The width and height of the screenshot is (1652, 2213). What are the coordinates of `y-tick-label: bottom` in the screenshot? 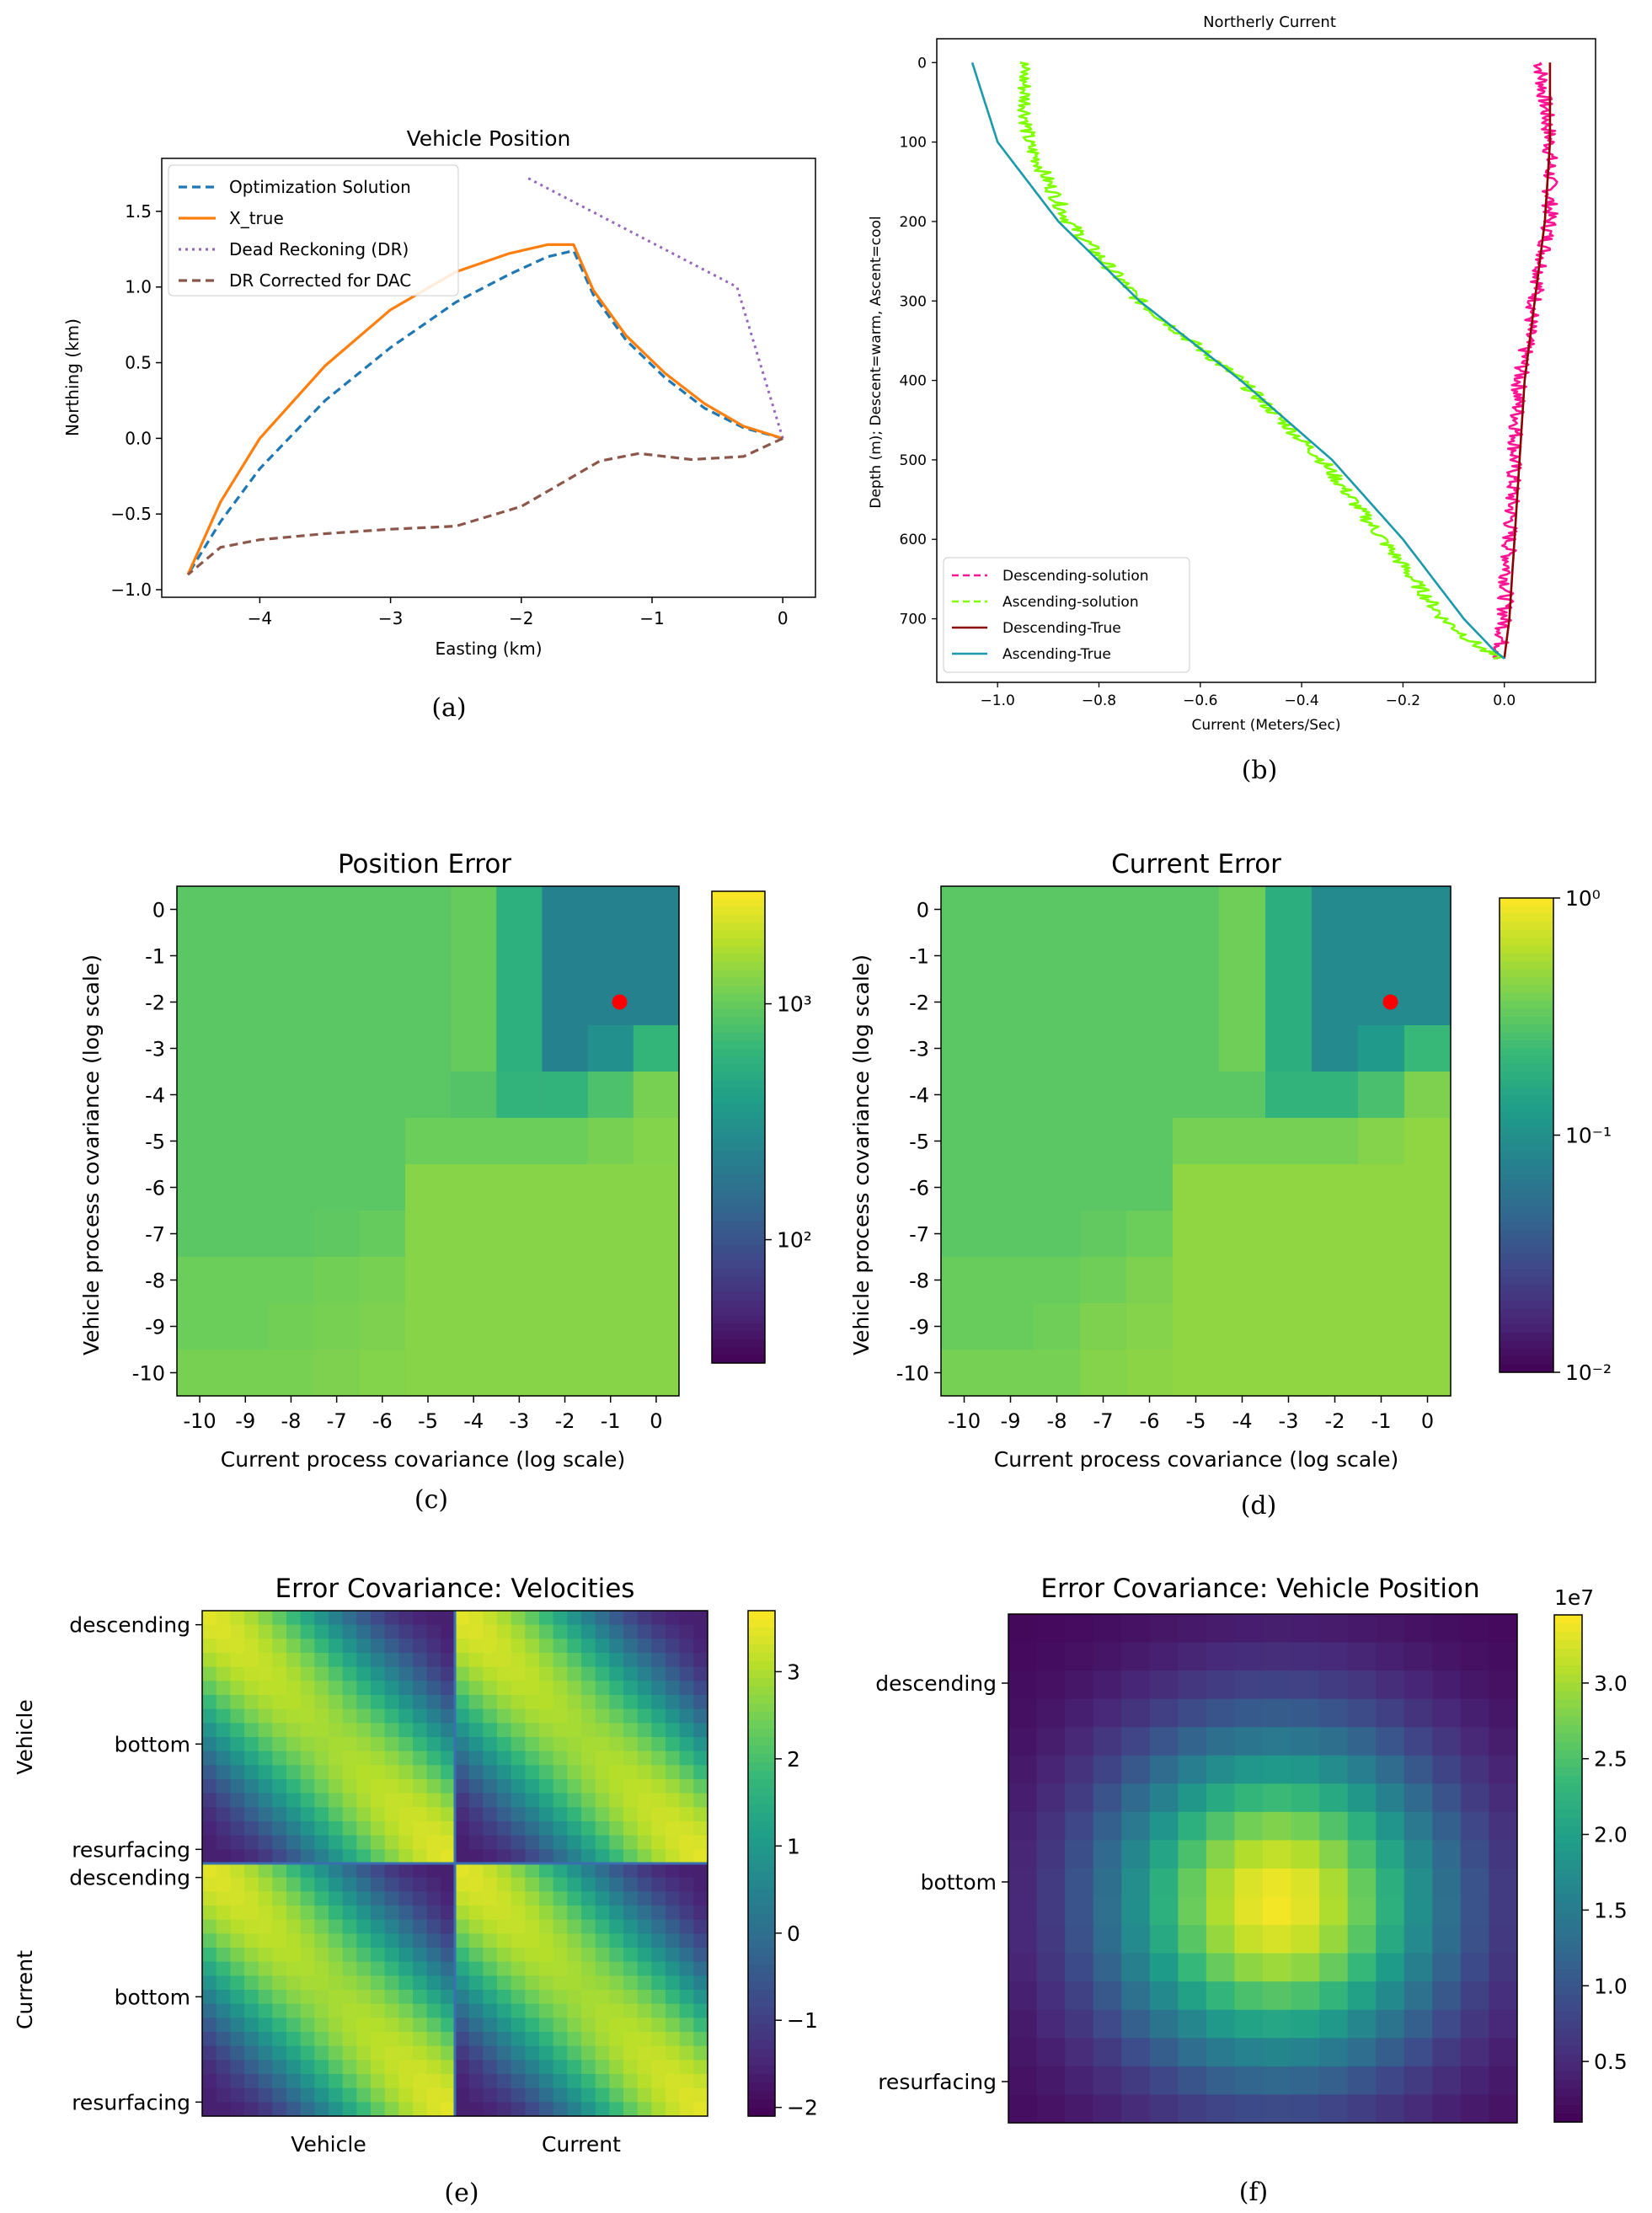 It's located at (152, 1997).